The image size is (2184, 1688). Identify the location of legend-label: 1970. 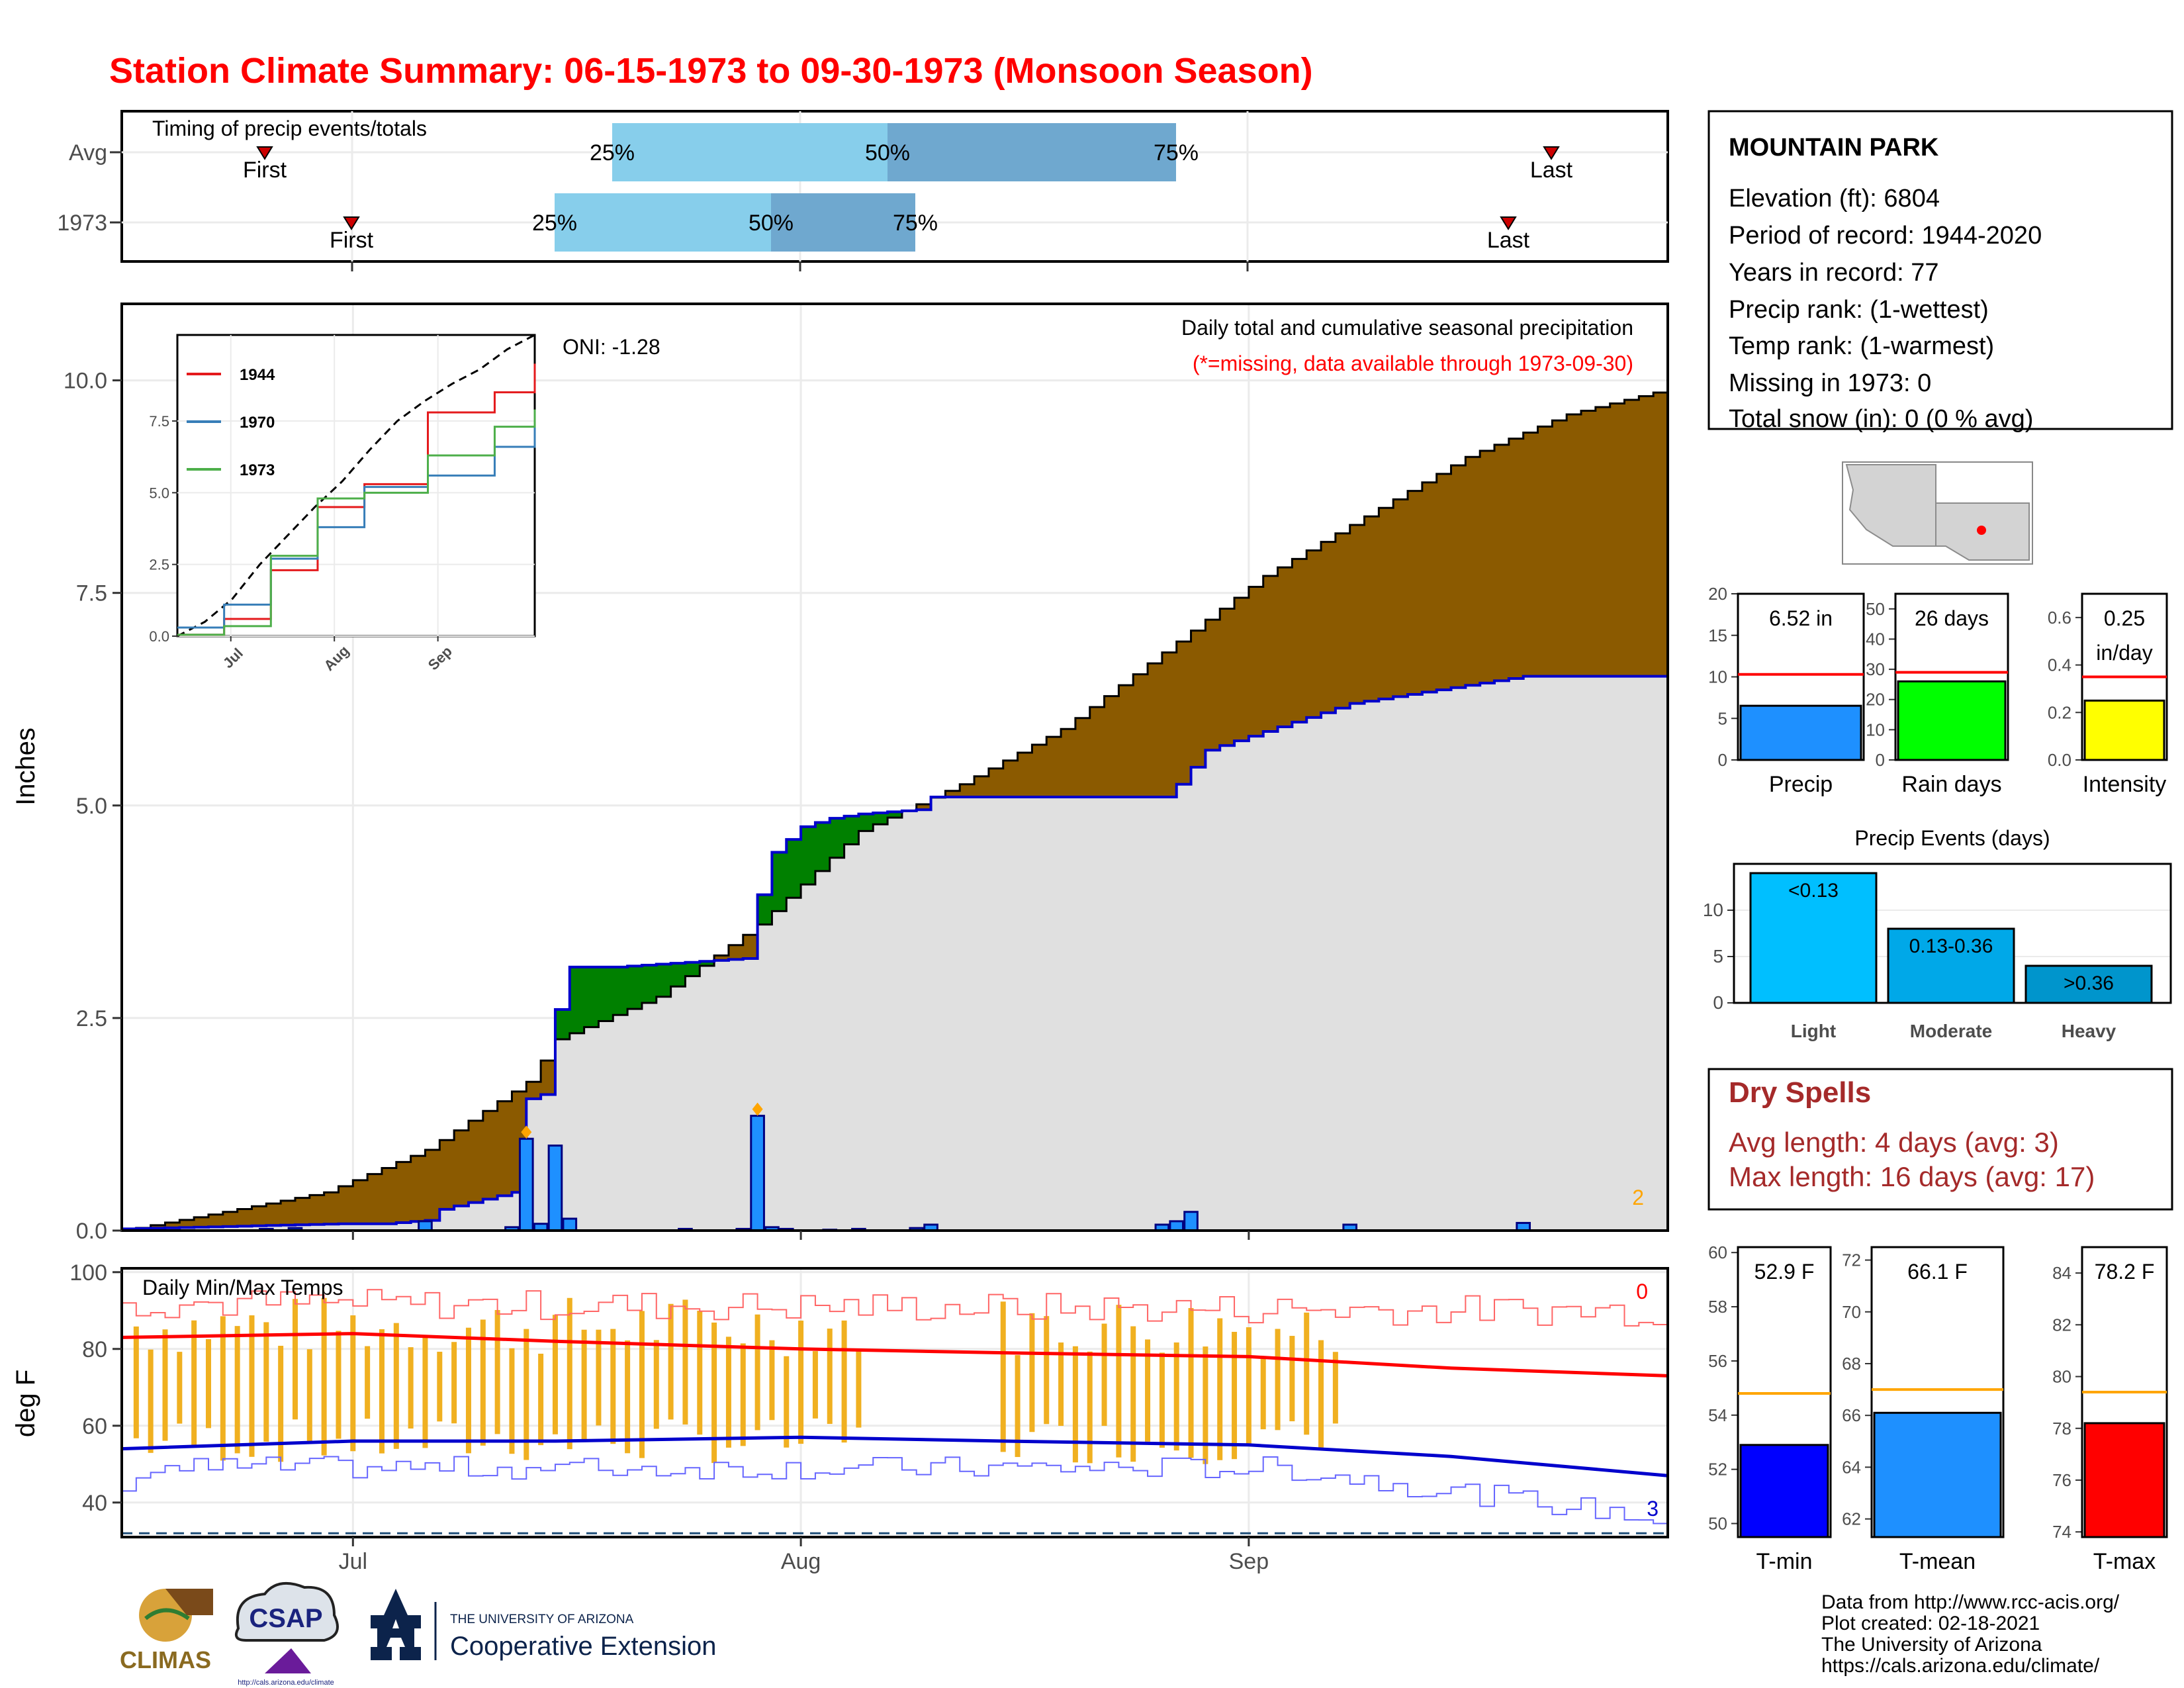
(257, 423).